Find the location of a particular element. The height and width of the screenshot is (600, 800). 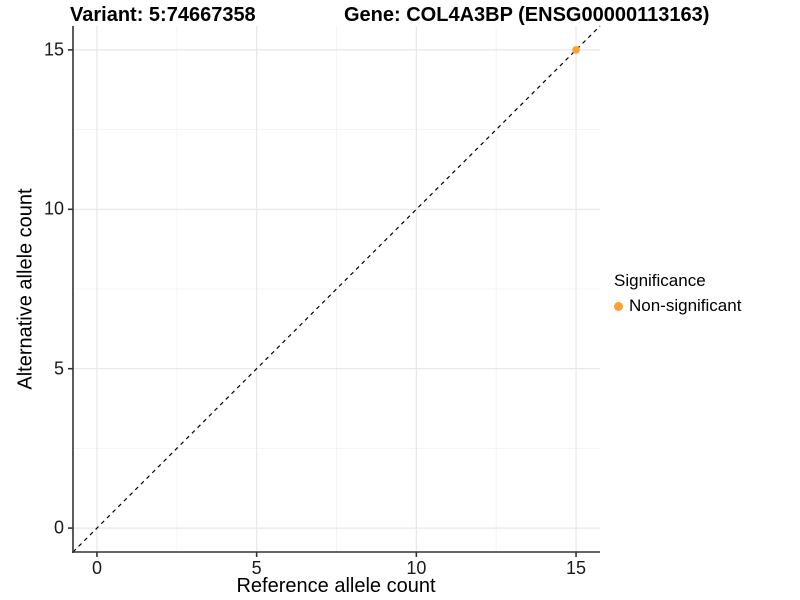

x-tick-label: 5 is located at coordinates (256, 568).